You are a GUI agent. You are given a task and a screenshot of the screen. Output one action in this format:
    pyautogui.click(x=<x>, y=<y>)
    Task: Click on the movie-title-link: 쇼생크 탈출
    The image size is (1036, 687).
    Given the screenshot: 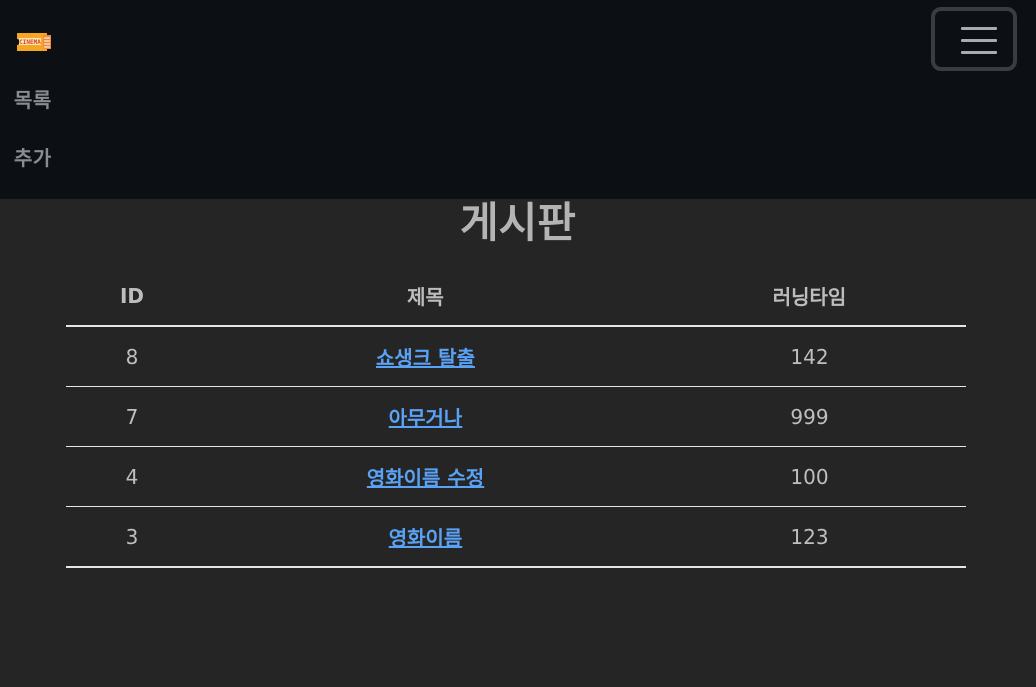 What is the action you would take?
    pyautogui.click(x=425, y=358)
    